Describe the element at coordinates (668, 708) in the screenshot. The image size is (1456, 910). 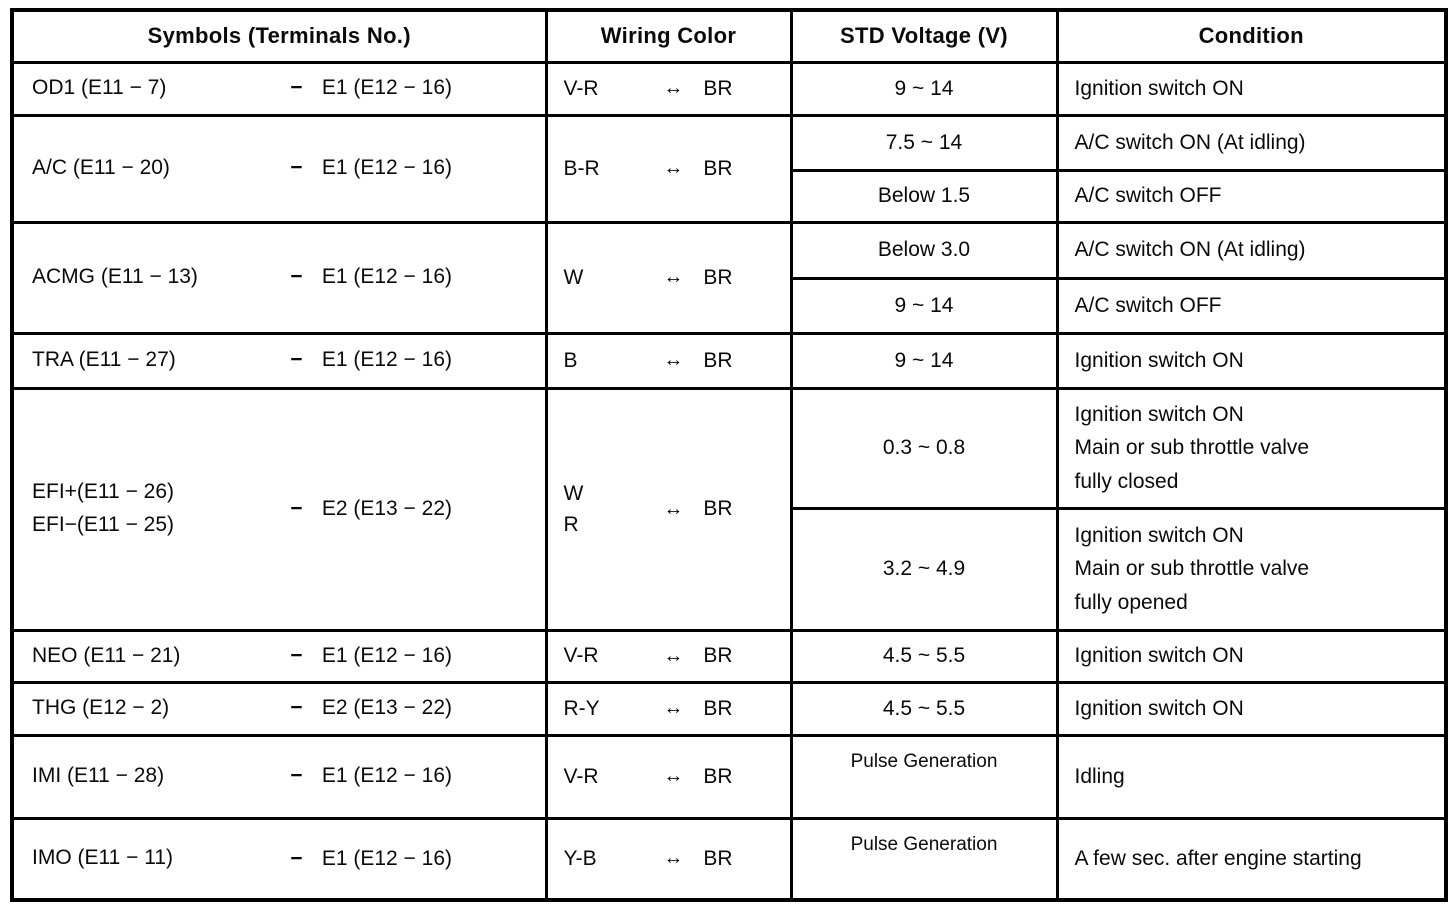
I see `wiring-color-cell: R-Y ↔ BR` at that location.